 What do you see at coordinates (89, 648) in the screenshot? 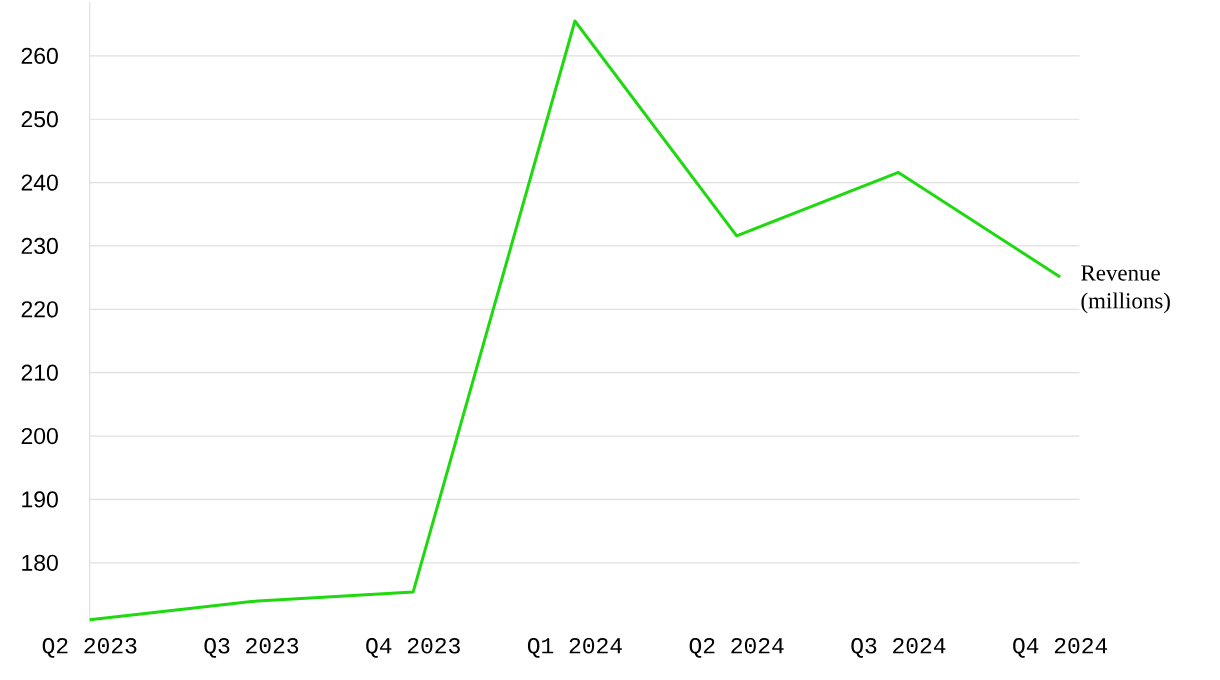
I see `x-tick-label: Q2 2023` at bounding box center [89, 648].